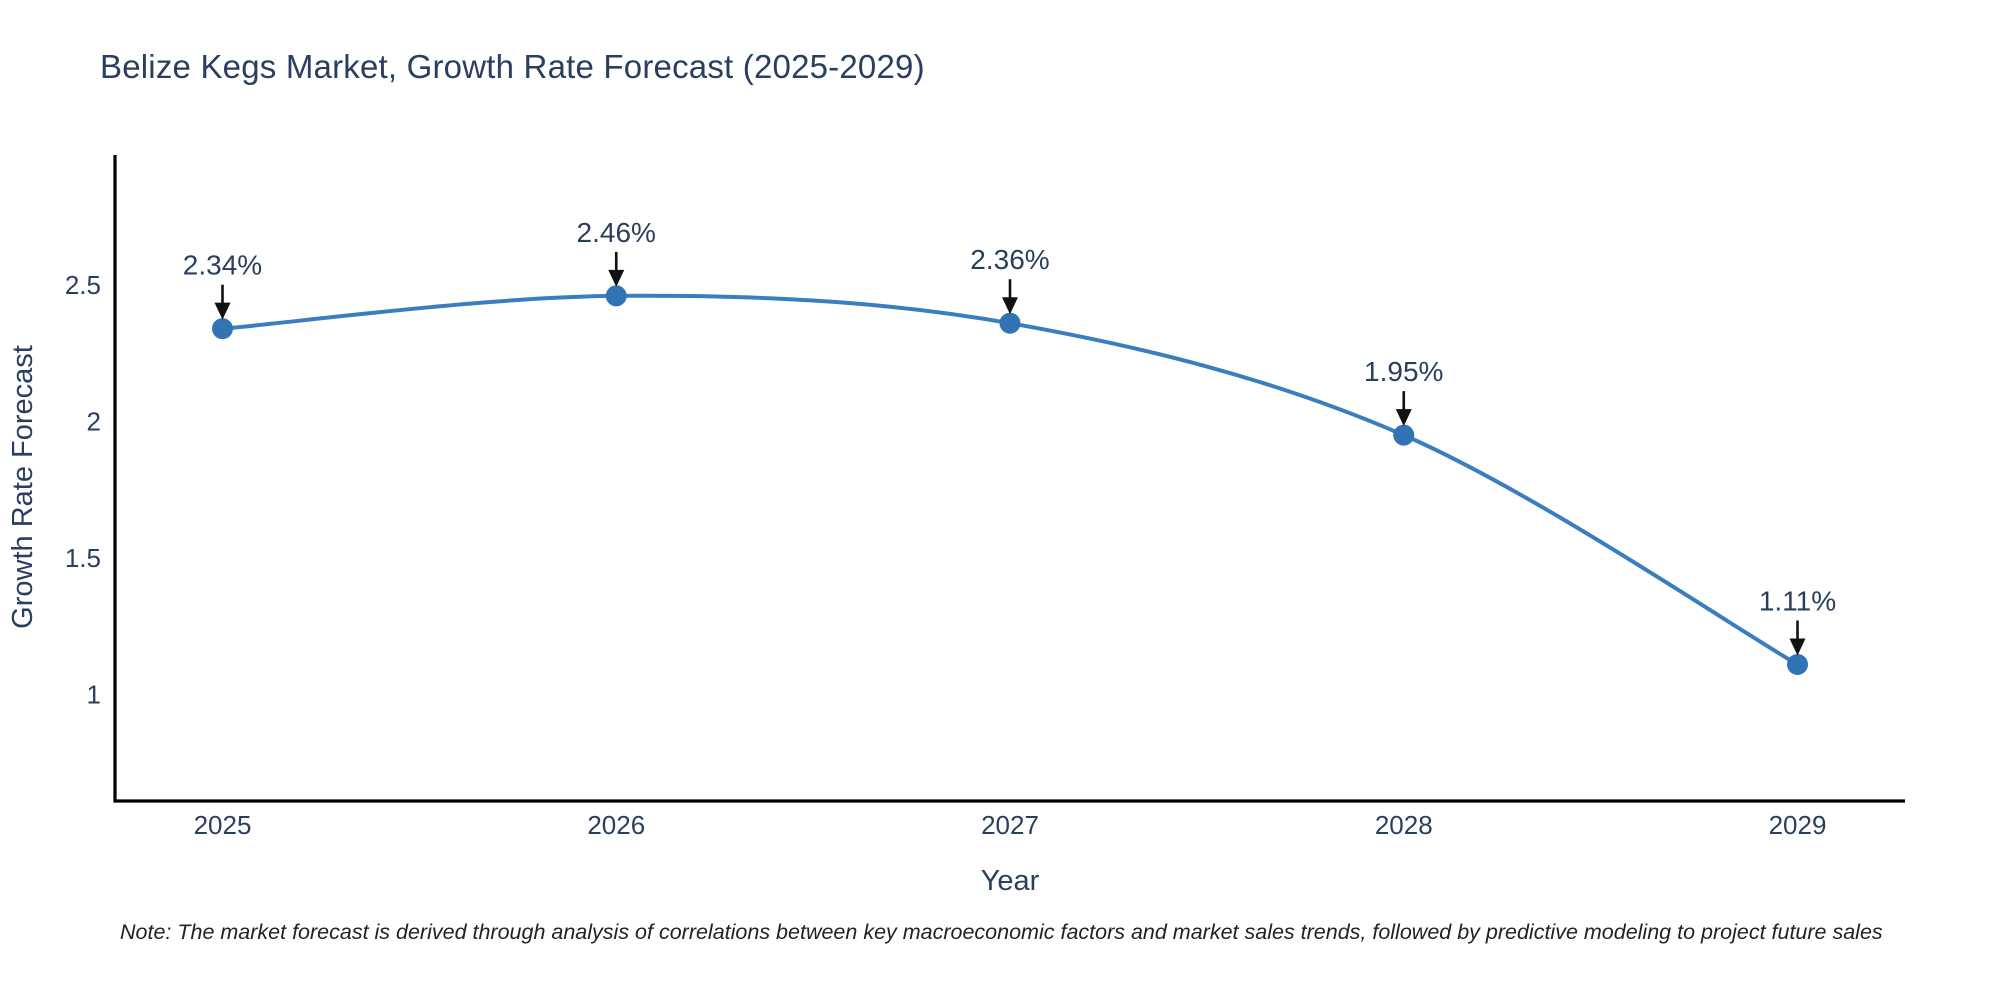  I want to click on point-annotation: 1.95%, so click(1403, 391).